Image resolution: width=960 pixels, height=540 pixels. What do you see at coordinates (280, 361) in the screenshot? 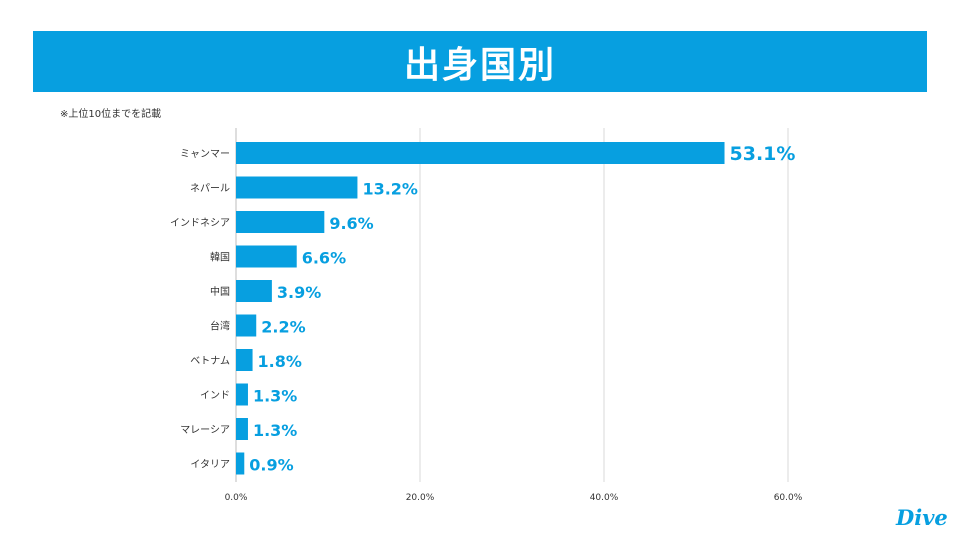
I see `data-label: 1.8%` at bounding box center [280, 361].